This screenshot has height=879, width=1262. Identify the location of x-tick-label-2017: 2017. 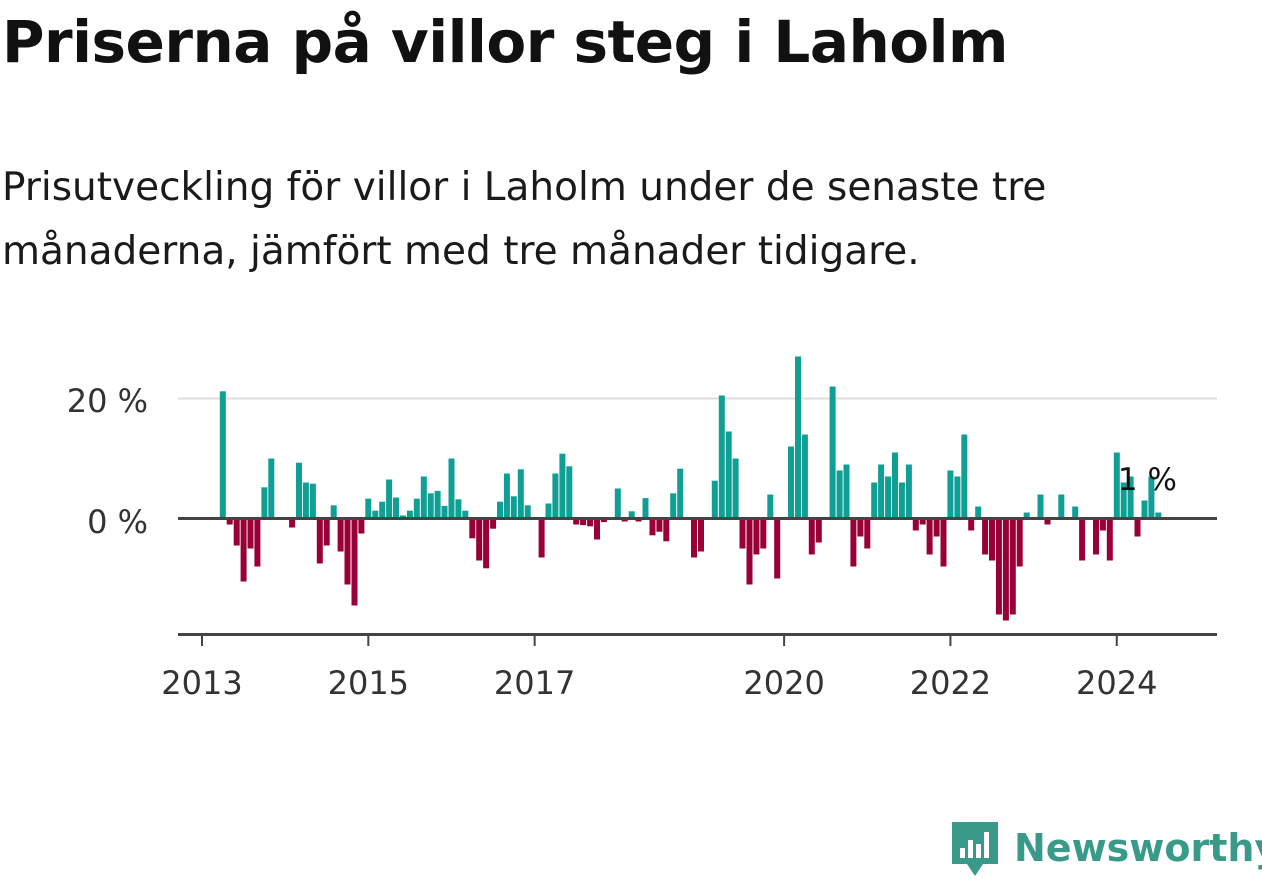
(534, 683).